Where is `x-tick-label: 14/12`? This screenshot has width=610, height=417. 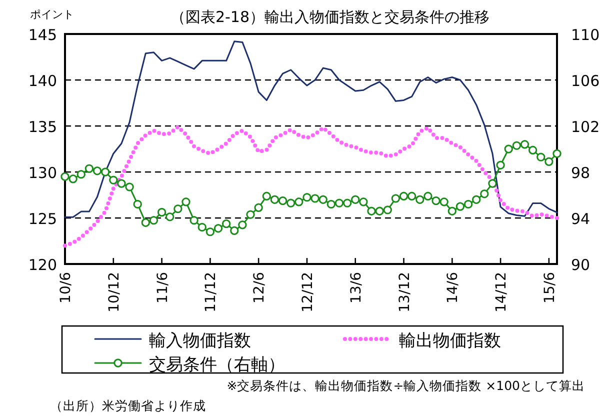
x-tick-label: 14/12 is located at coordinates (502, 292).